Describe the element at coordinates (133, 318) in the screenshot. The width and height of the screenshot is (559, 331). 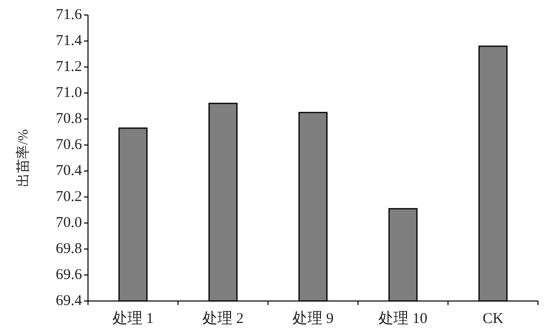
I see `x-tick-label: 处理 1` at that location.